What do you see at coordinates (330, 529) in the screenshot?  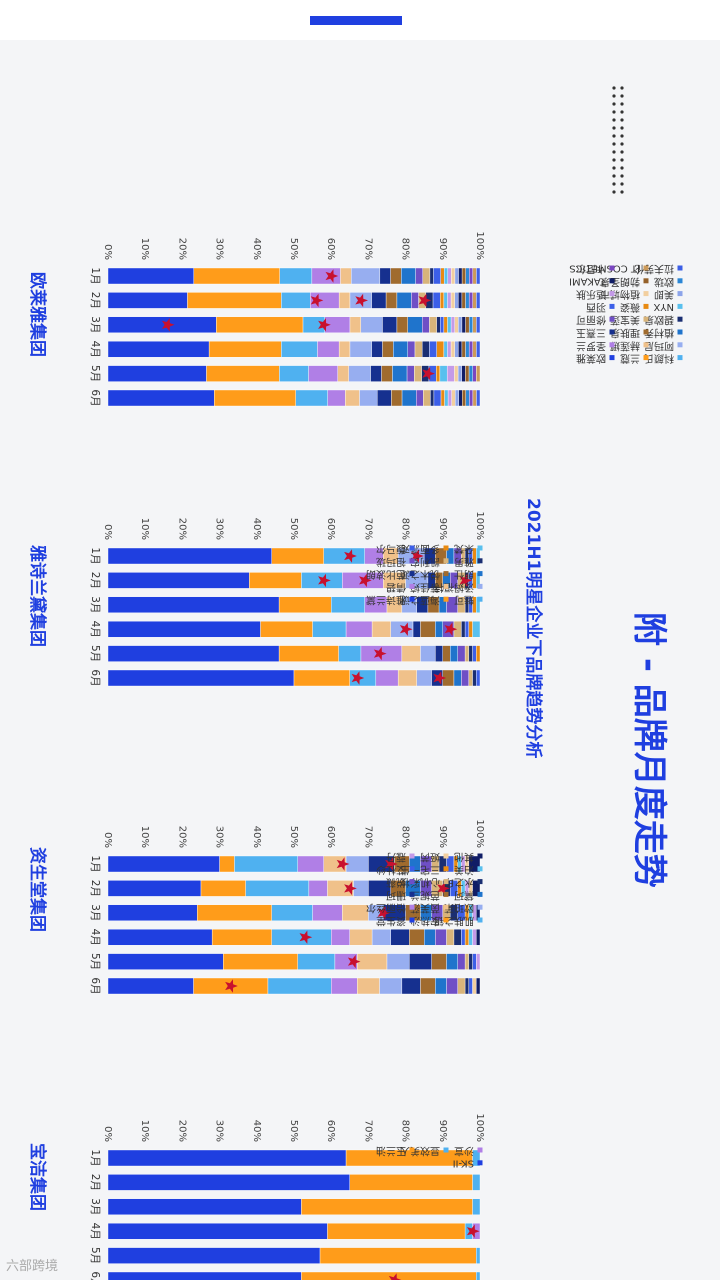 I see `chart-2-ytick: 60%` at bounding box center [330, 529].